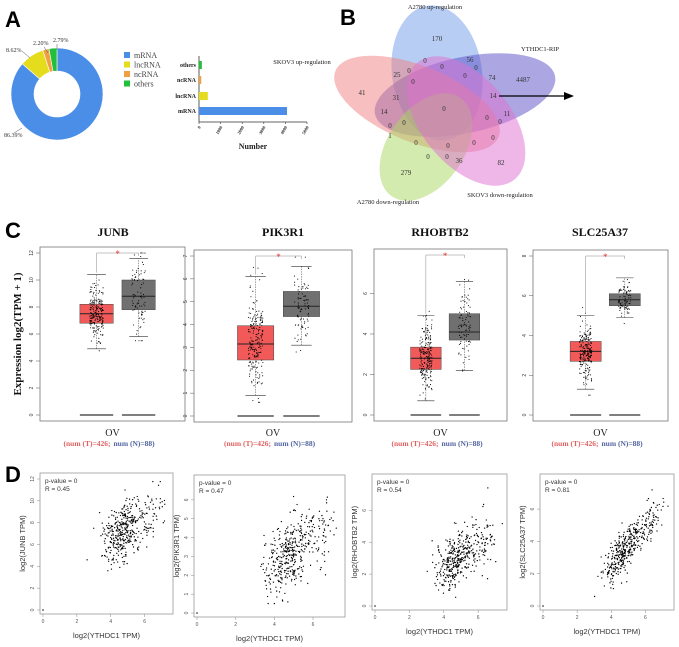 The width and height of the screenshot is (679, 647). Describe the element at coordinates (273, 433) in the screenshot. I see `x-axis-label: OV` at that location.